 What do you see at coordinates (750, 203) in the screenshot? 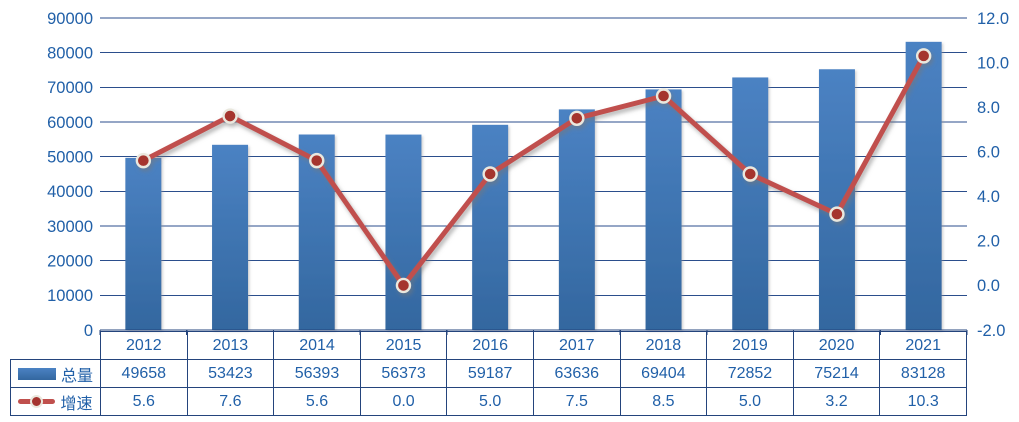
I see `bar-2019` at bounding box center [750, 203].